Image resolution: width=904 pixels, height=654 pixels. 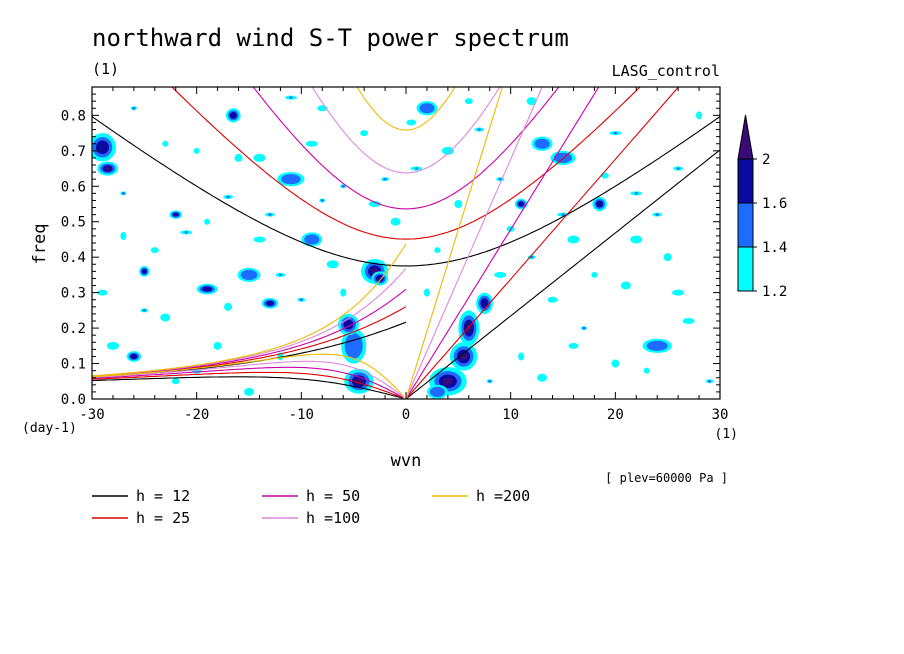 I want to click on legend-label-12: h = 12, so click(x=163, y=496).